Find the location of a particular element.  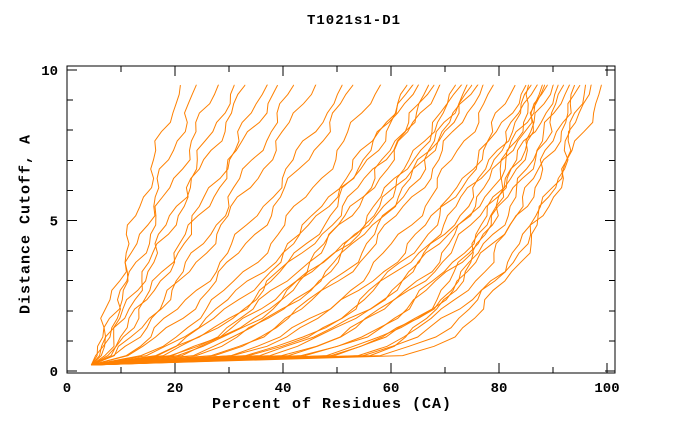

x-tick-label: 20 is located at coordinates (175, 389).